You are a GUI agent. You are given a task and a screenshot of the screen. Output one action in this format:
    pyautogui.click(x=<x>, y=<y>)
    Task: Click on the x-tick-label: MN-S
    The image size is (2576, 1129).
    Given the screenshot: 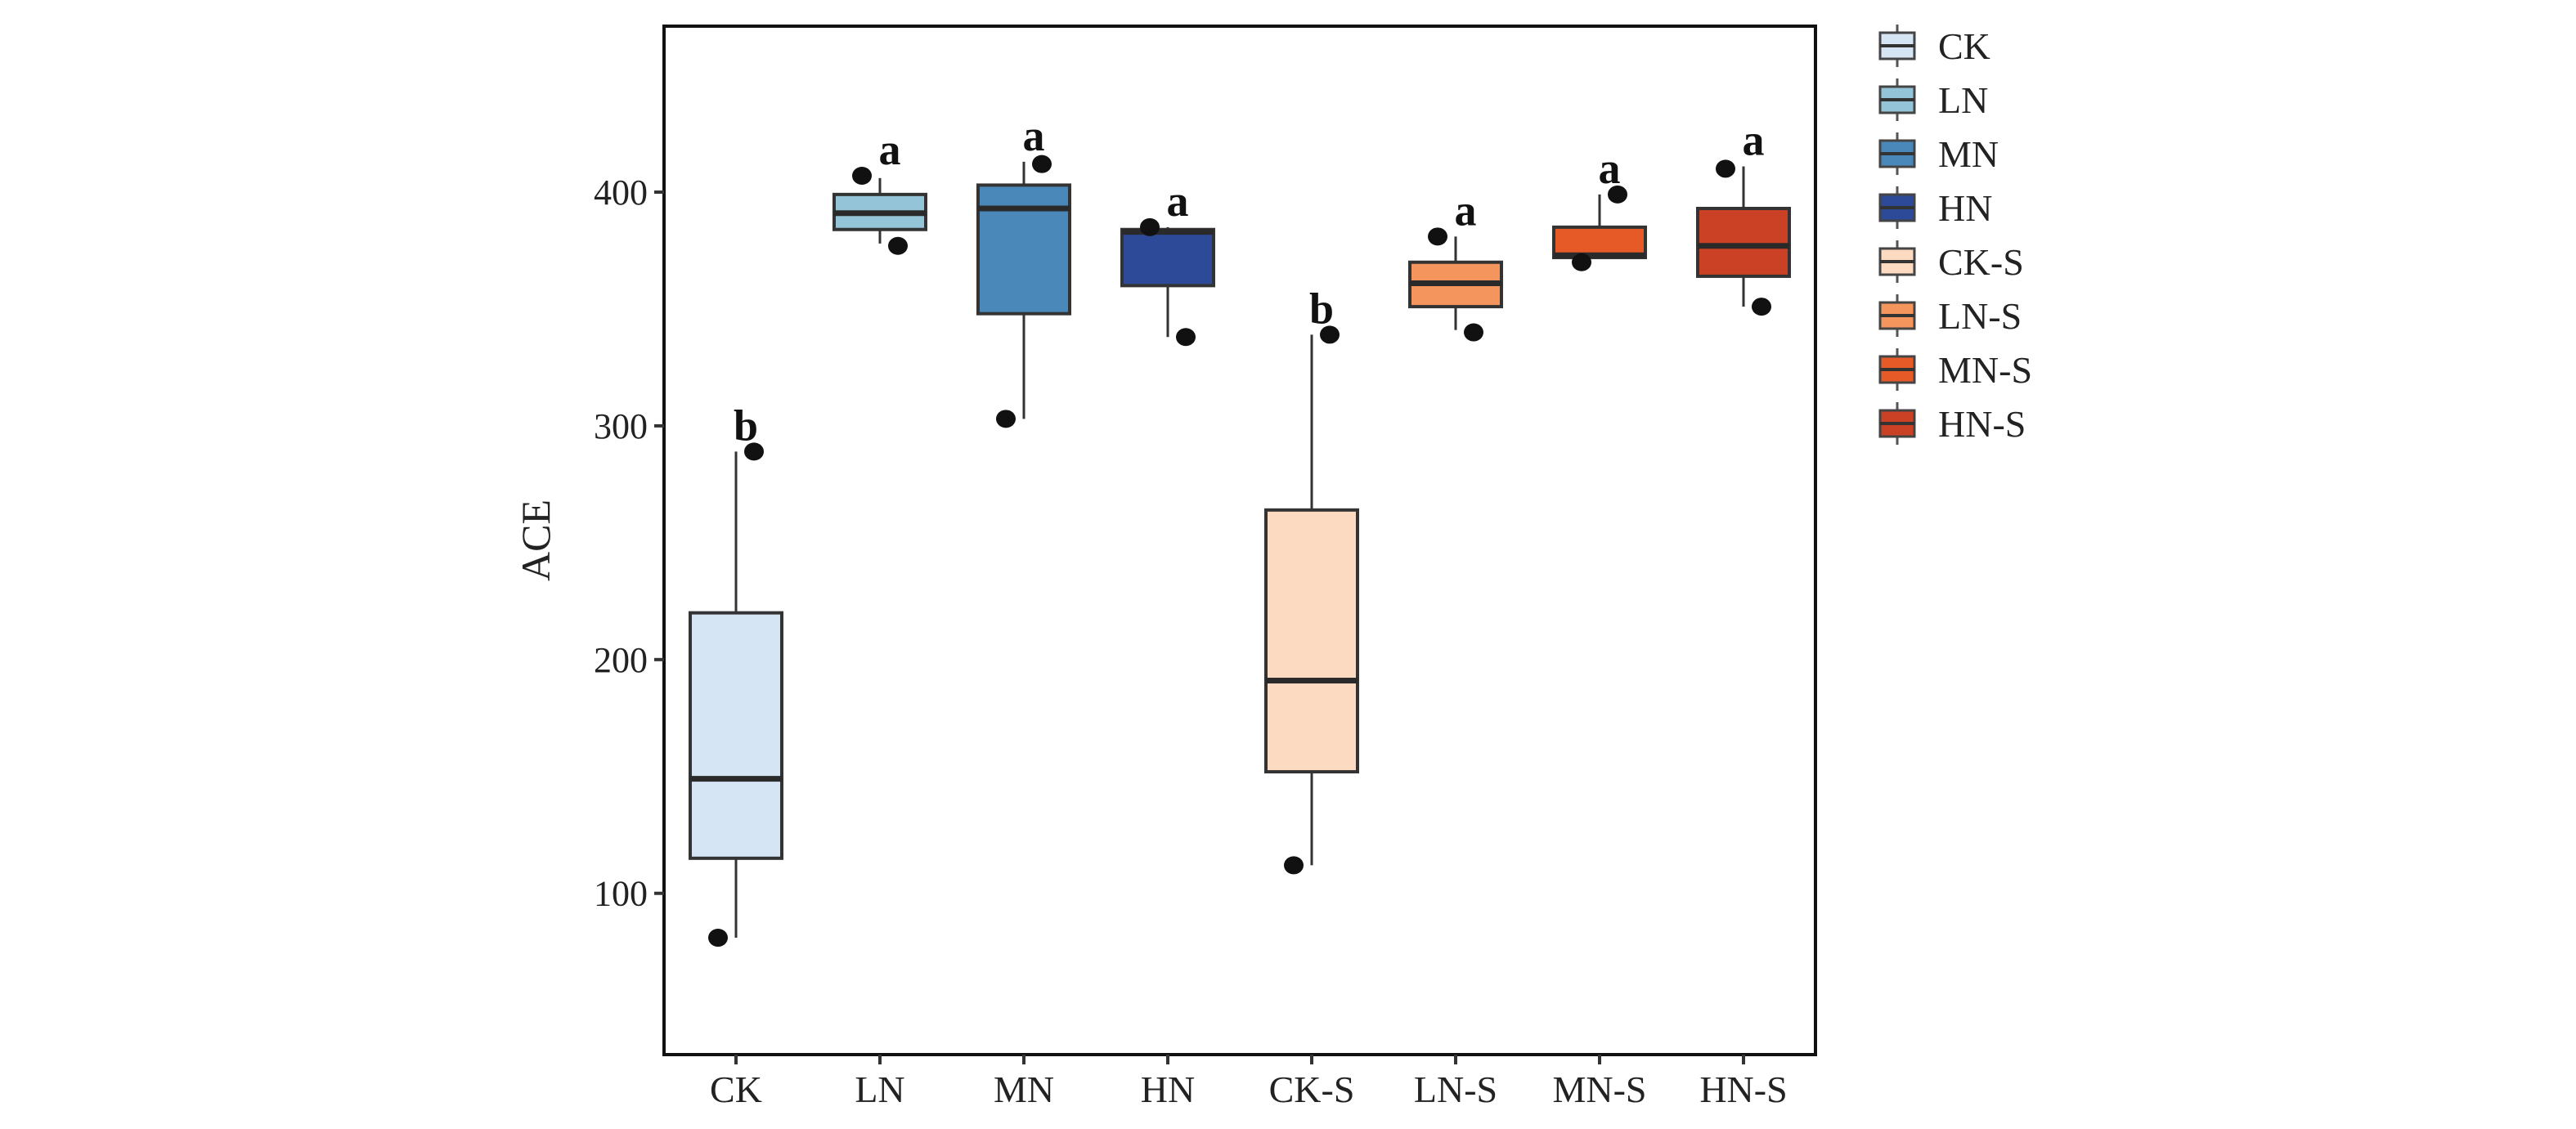 What is the action you would take?
    pyautogui.click(x=1599, y=1090)
    